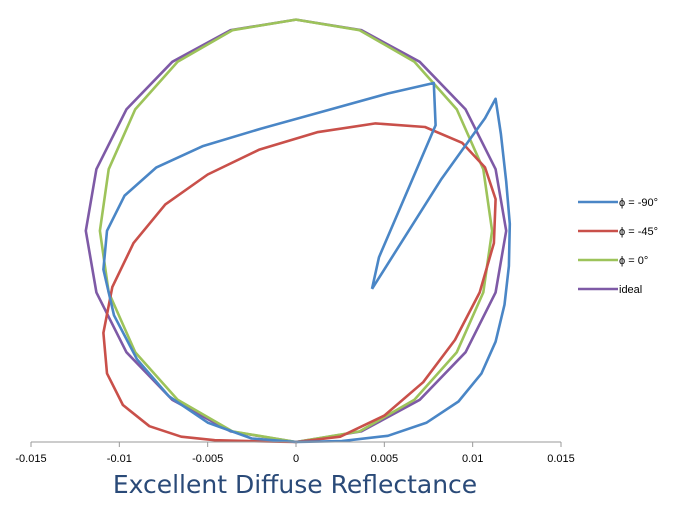  I want to click on x-tick-label: 0.015, so click(561, 459).